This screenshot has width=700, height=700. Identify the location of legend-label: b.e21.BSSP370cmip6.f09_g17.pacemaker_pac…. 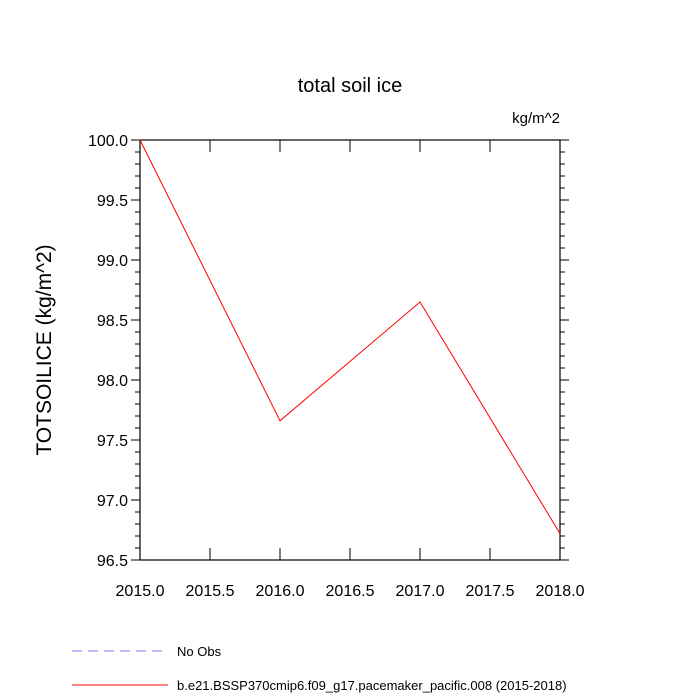
(372, 685).